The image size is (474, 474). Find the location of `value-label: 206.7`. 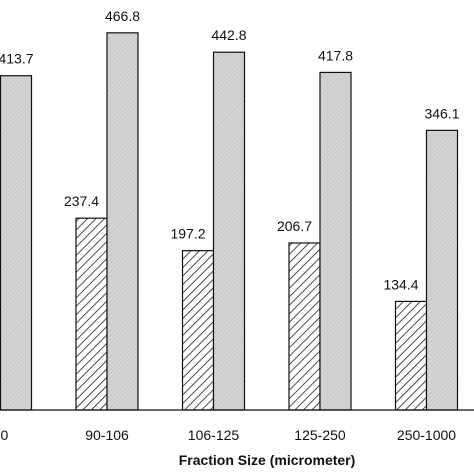

value-label: 206.7 is located at coordinates (294, 226).